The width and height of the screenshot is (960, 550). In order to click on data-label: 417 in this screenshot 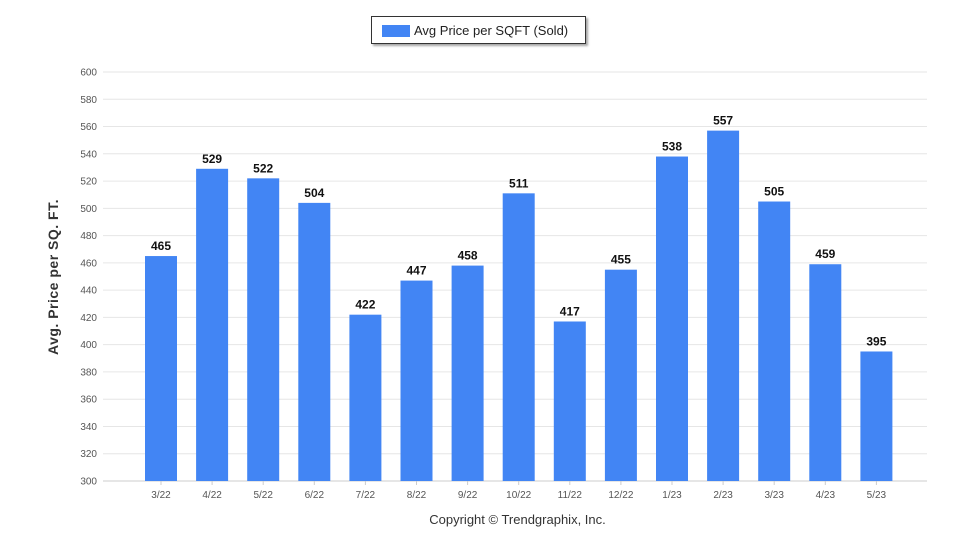, I will do `click(570, 311)`.